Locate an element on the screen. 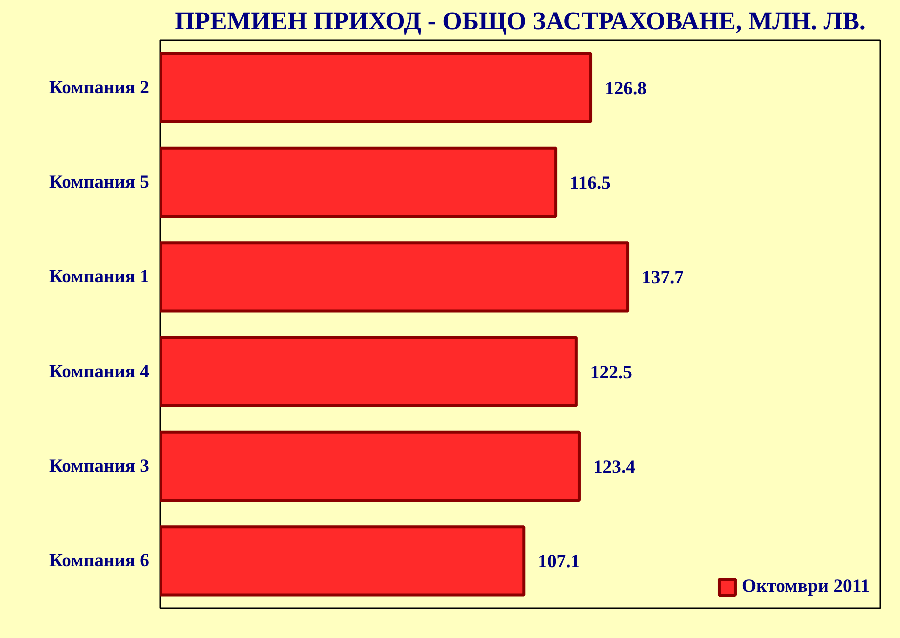 The height and width of the screenshot is (638, 900). data-label: 107.1 is located at coordinates (559, 562).